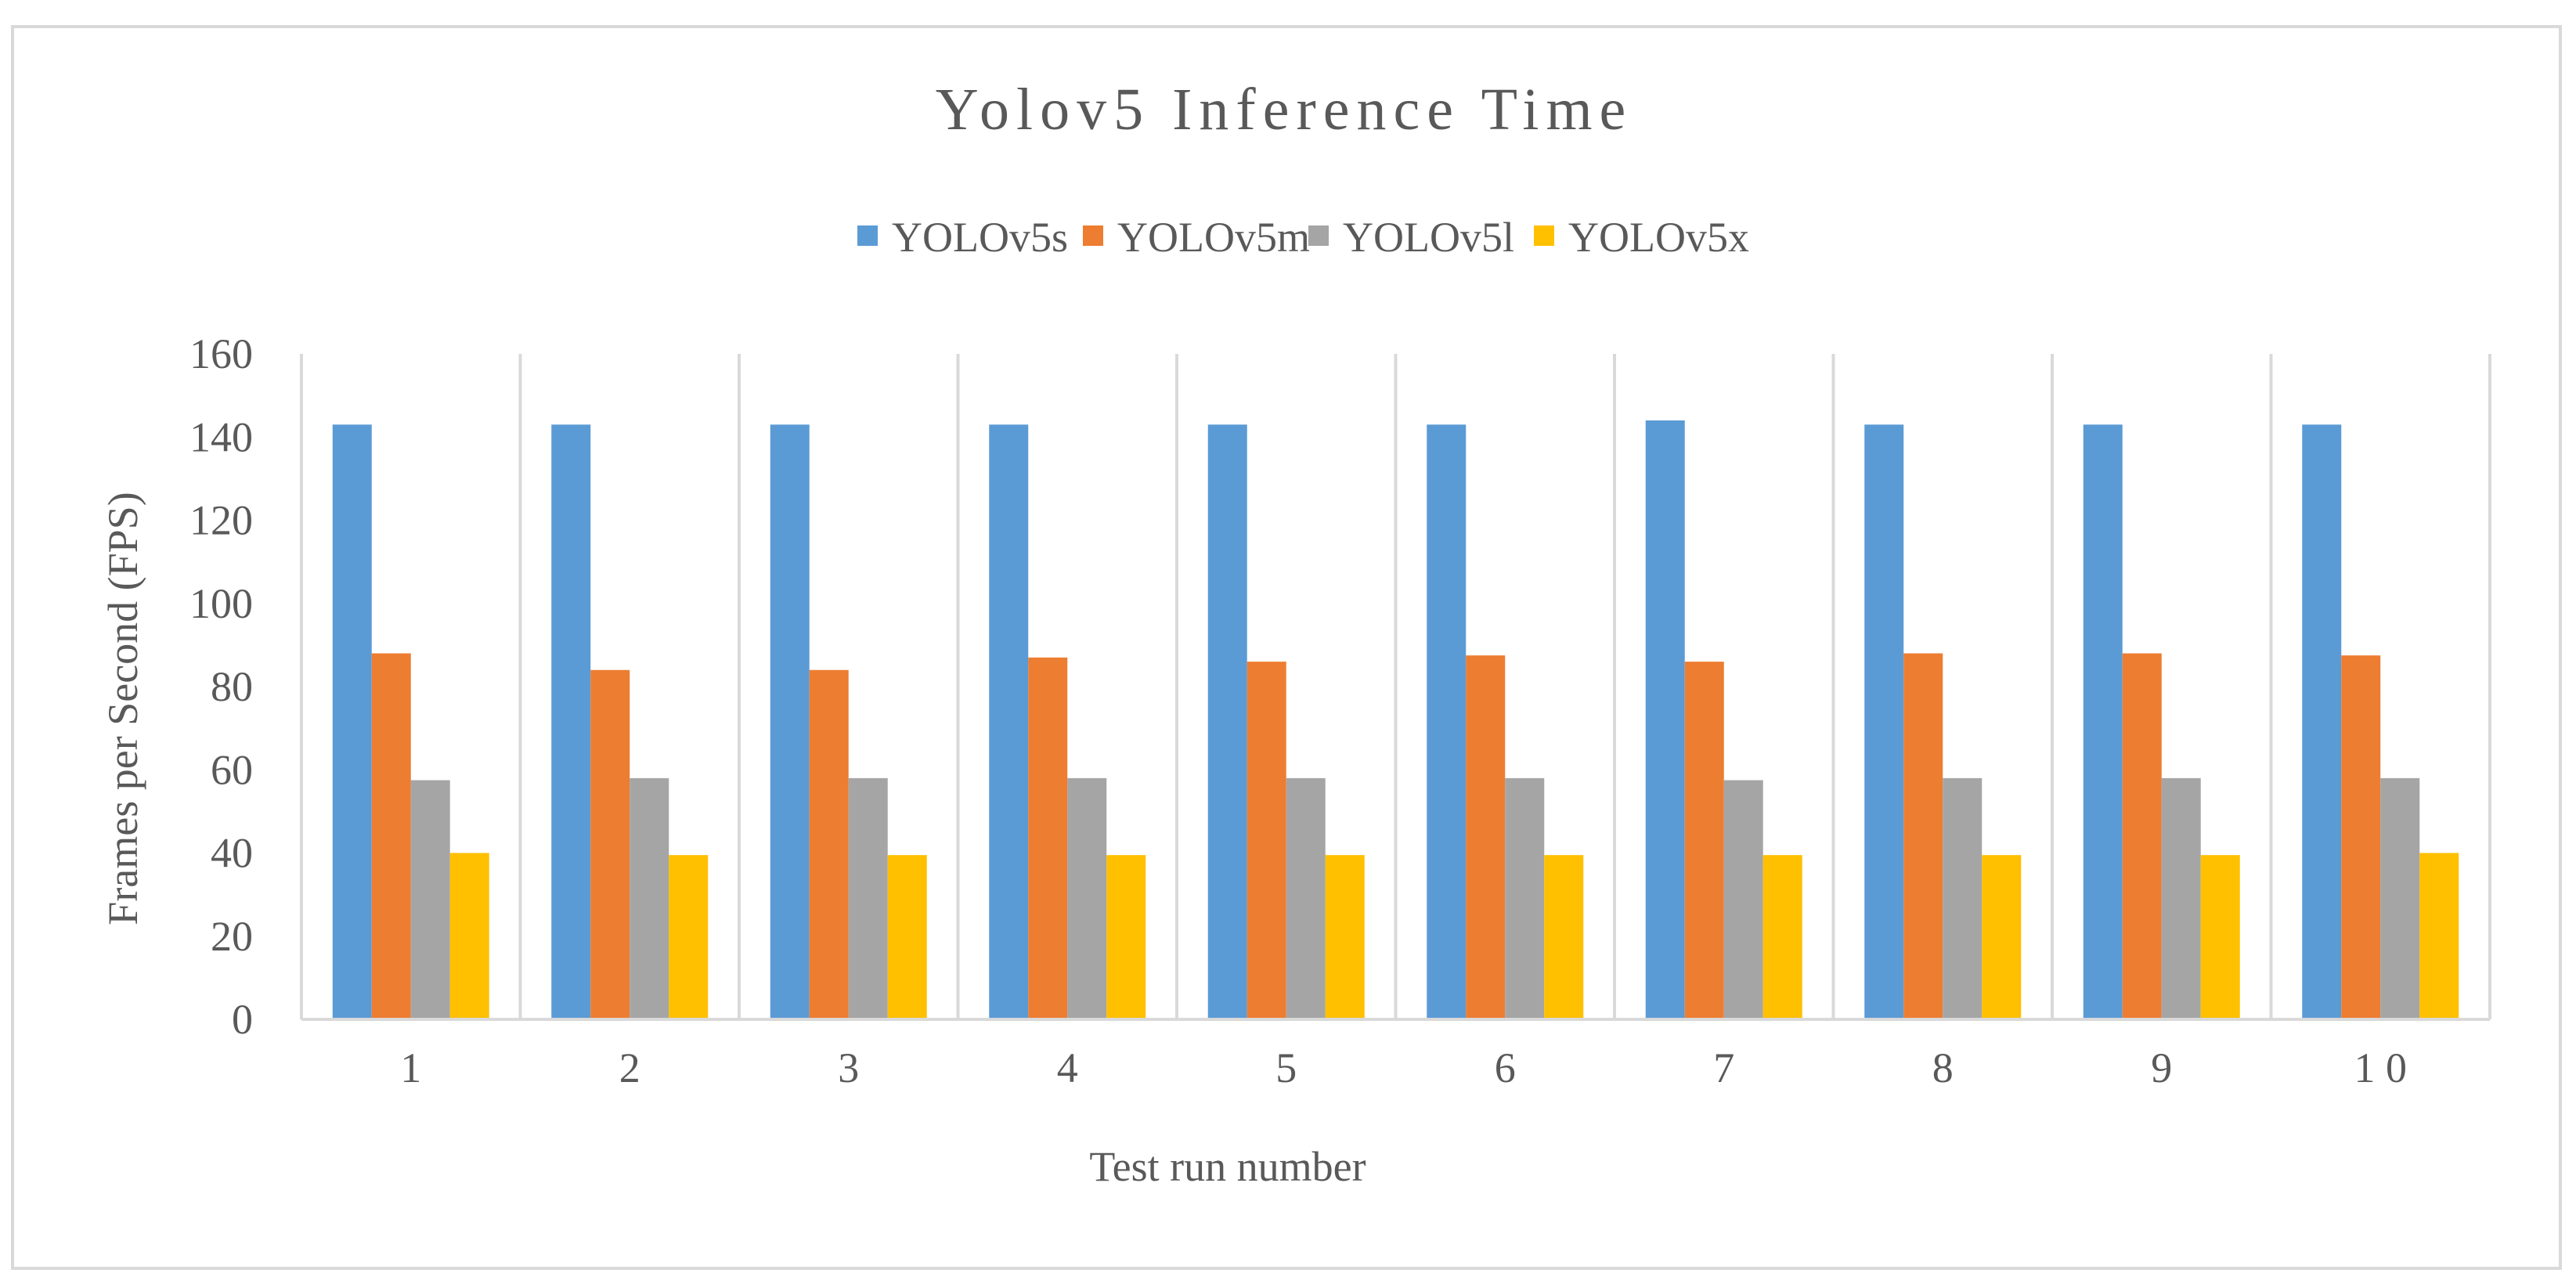  What do you see at coordinates (1286, 1067) in the screenshot?
I see `x-tick-label: 5` at bounding box center [1286, 1067].